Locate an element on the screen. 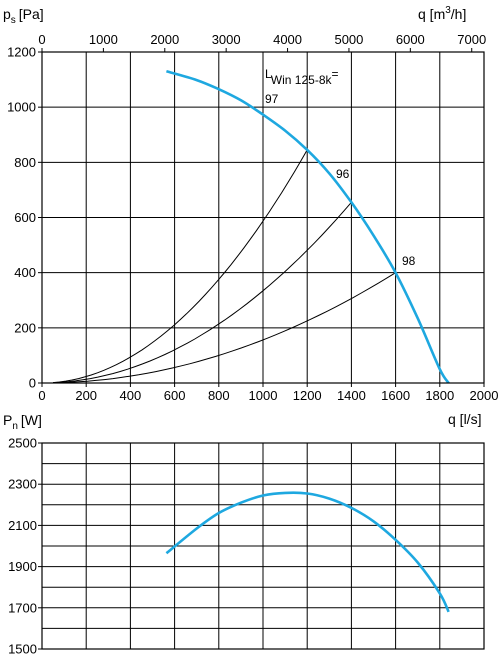 The image size is (500, 654). fan-power-curve is located at coordinates (307, 552).